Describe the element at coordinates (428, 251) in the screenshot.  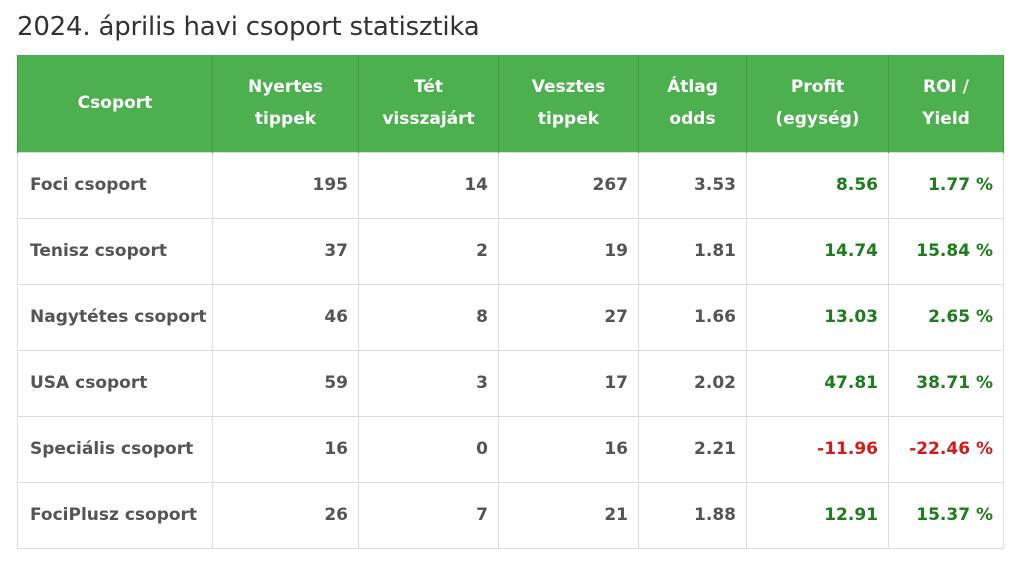
I see `cell-stake-returned: 2` at that location.